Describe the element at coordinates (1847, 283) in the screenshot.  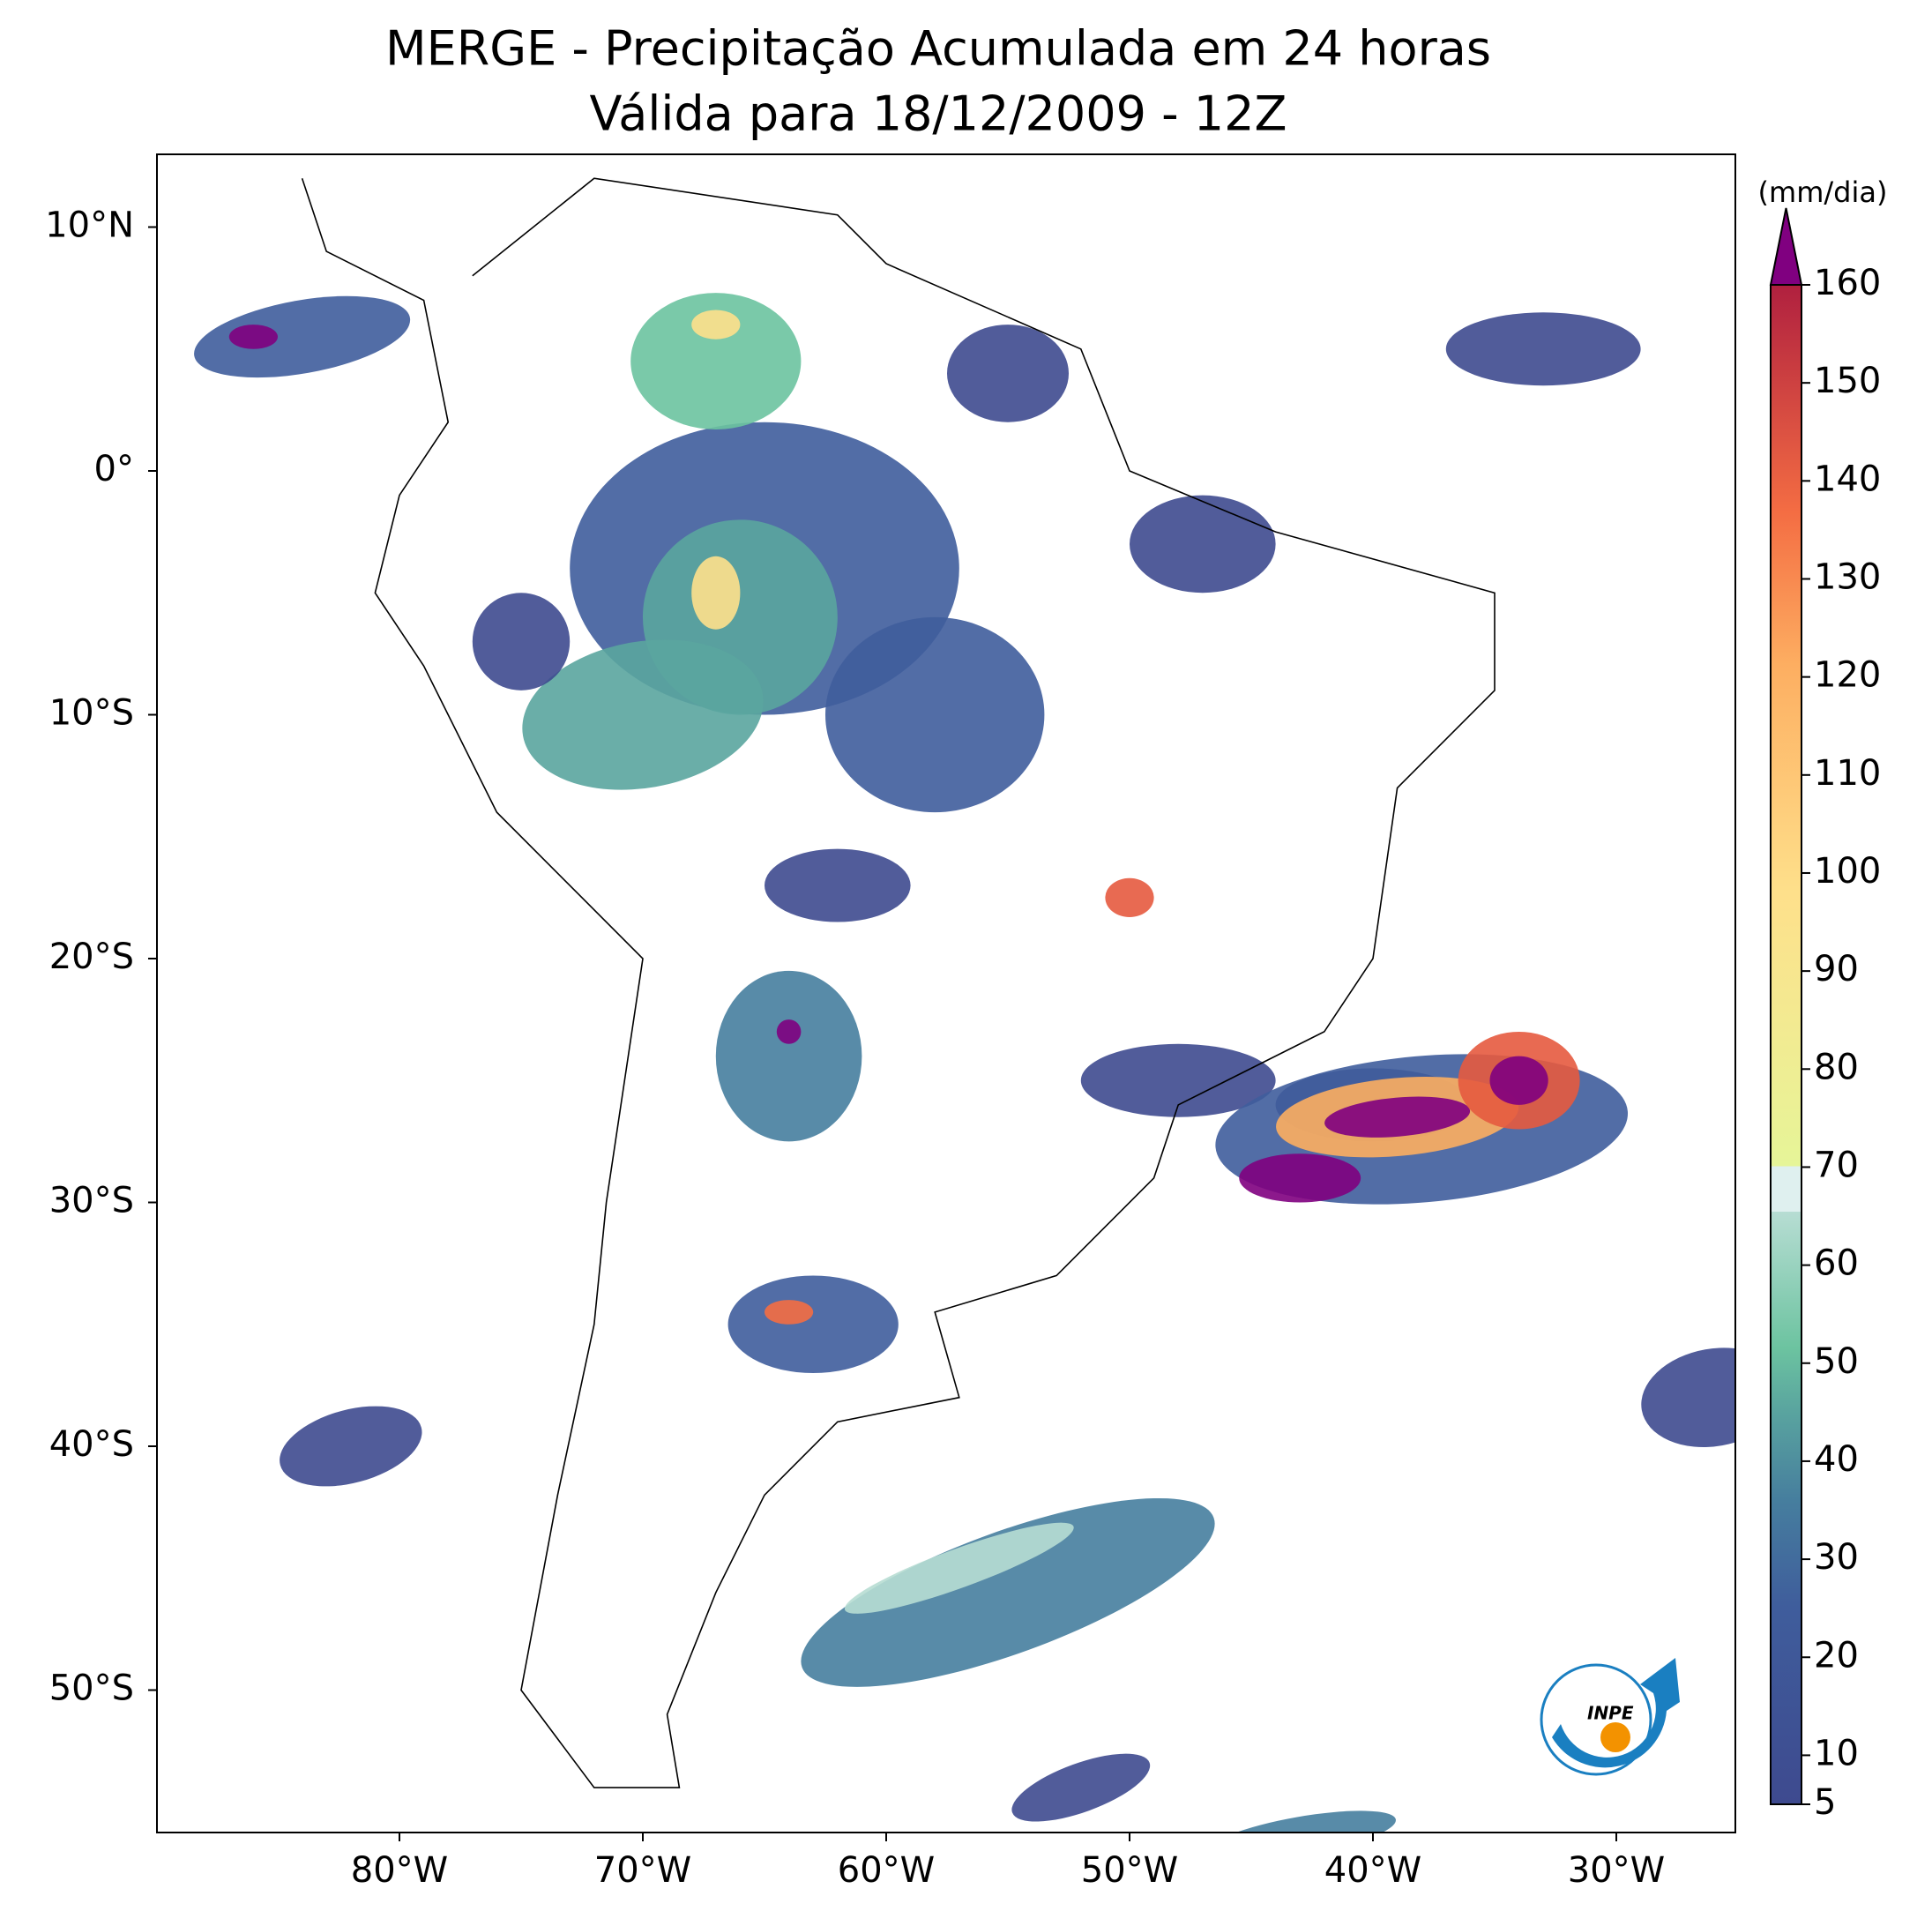
I see `colorbar-tick-label: 160` at that location.